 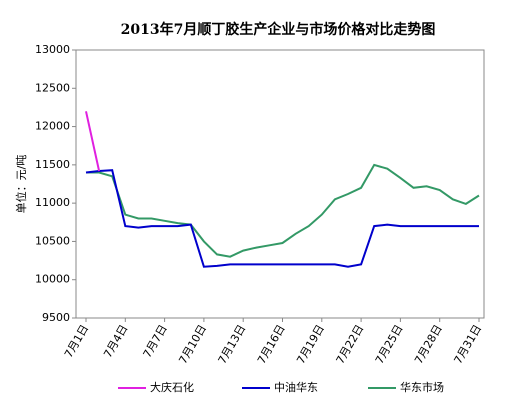 I want to click on legend-label: 华东市场, so click(x=422, y=387).